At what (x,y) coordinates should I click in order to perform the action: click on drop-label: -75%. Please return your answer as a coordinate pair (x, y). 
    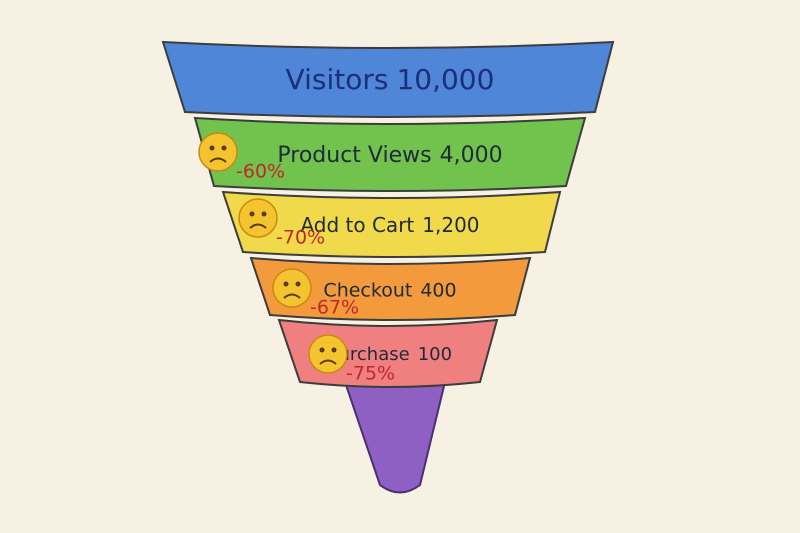
    Looking at the image, I should click on (370, 374).